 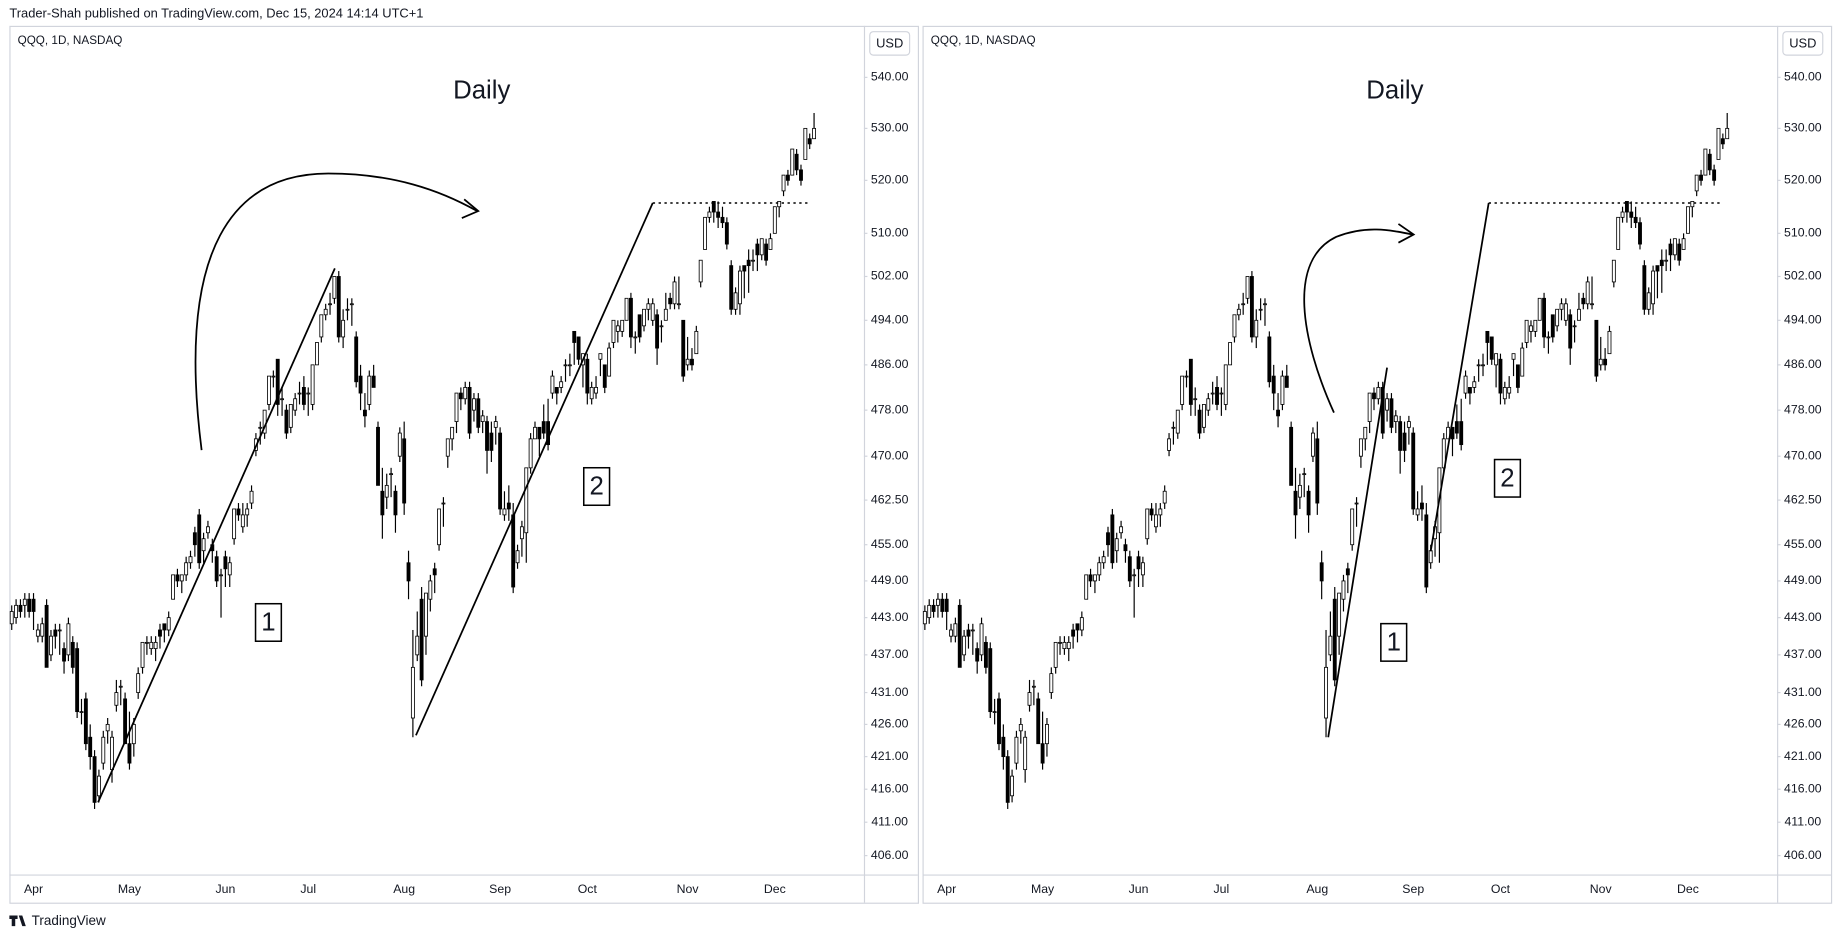 I want to click on y-tick-label: 540.00, so click(x=890, y=77).